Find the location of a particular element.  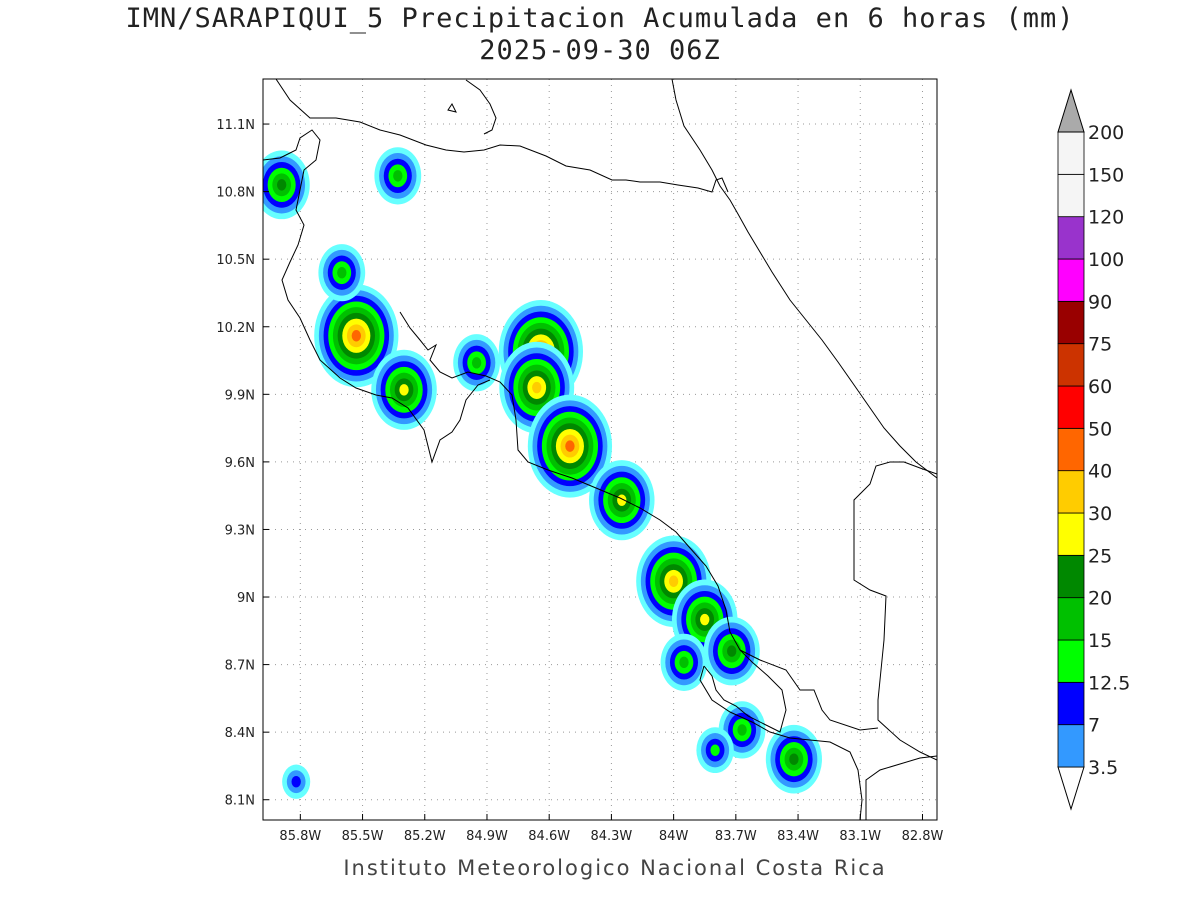

lon-tick-label: 84W is located at coordinates (674, 836).